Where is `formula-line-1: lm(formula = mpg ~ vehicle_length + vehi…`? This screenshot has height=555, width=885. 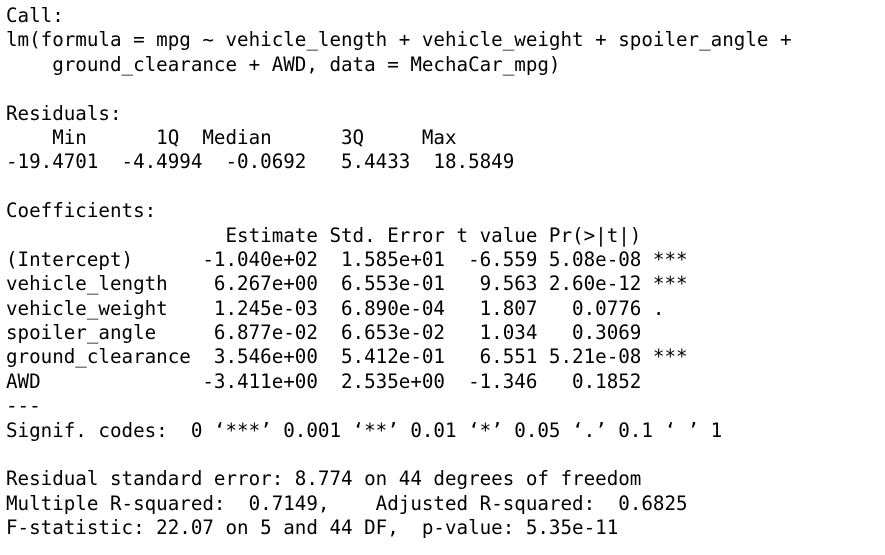
formula-line-1: lm(formula = mpg ~ vehicle_length + vehi… is located at coordinates (399, 40).